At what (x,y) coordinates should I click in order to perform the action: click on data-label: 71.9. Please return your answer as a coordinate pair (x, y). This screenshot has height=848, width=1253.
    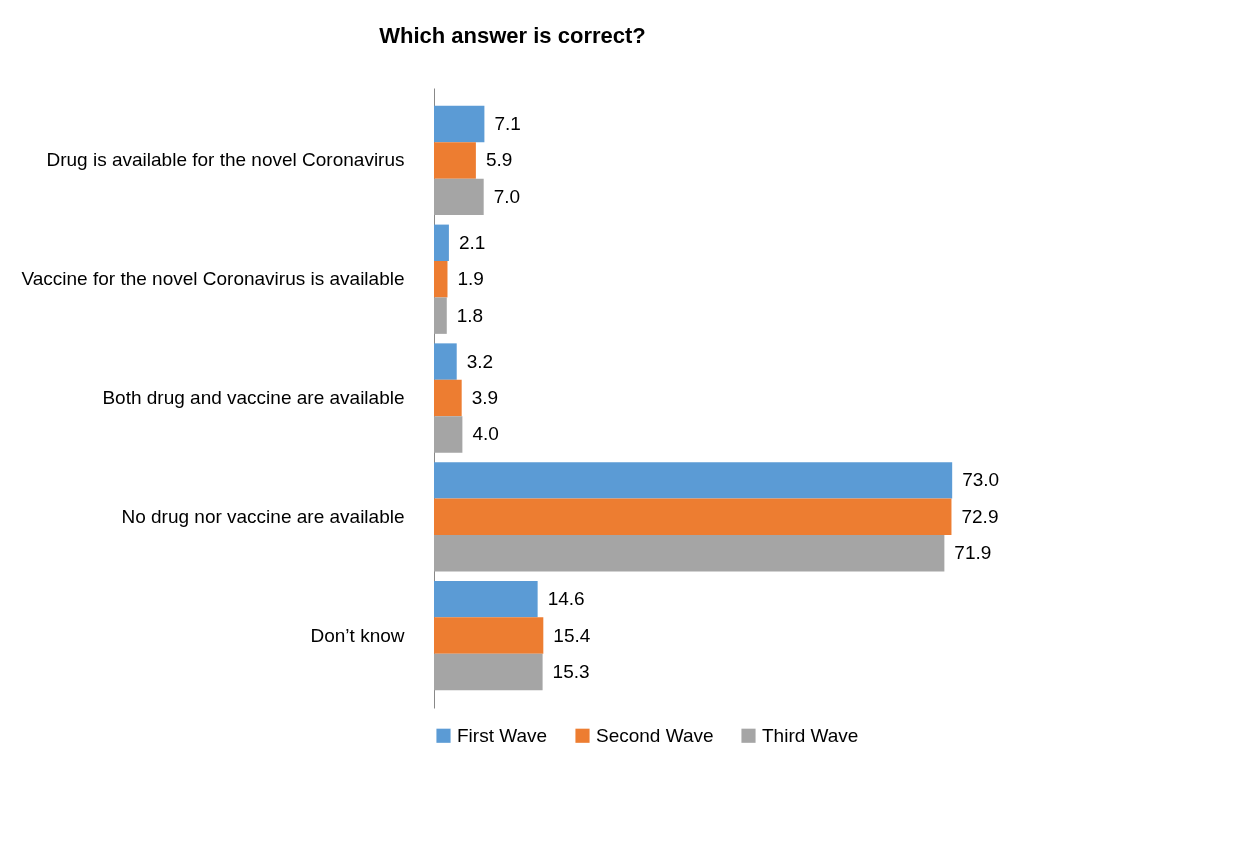
    Looking at the image, I should click on (973, 553).